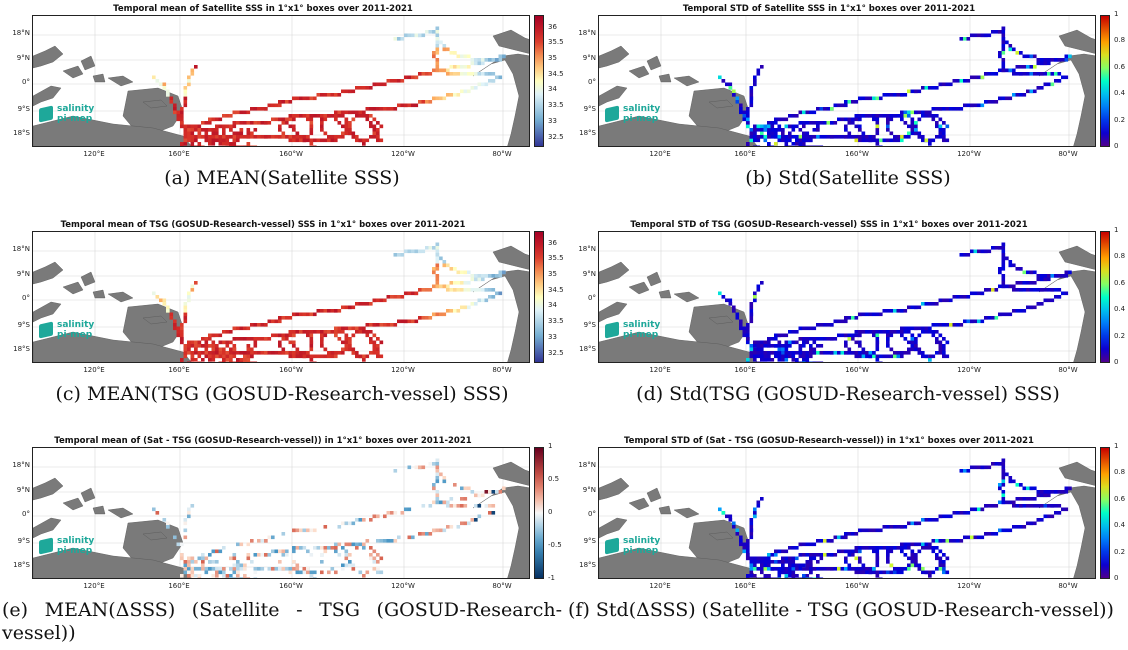 The height and width of the screenshot is (650, 1128). I want to click on landmass, so click(153, 327).